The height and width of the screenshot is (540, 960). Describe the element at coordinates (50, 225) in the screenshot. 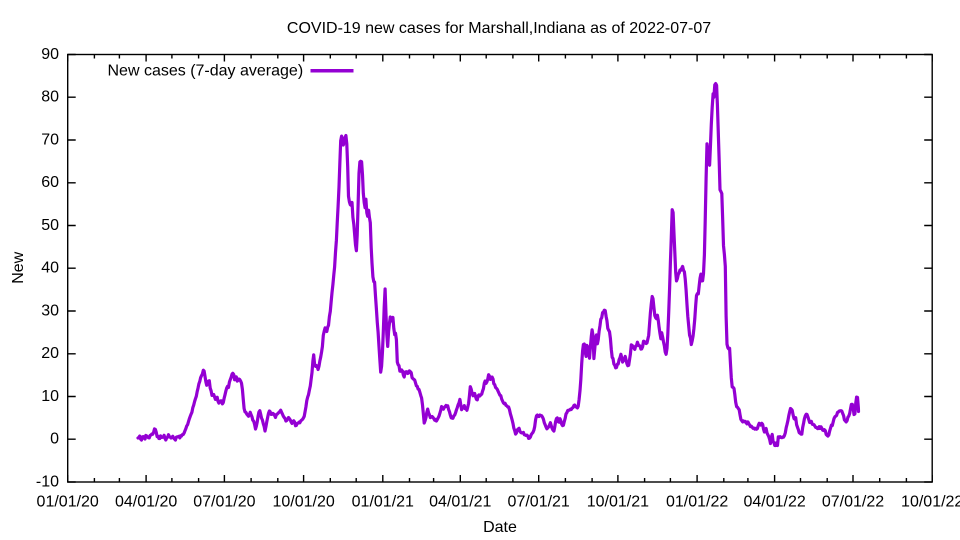

I see `svg-text: 50` at that location.